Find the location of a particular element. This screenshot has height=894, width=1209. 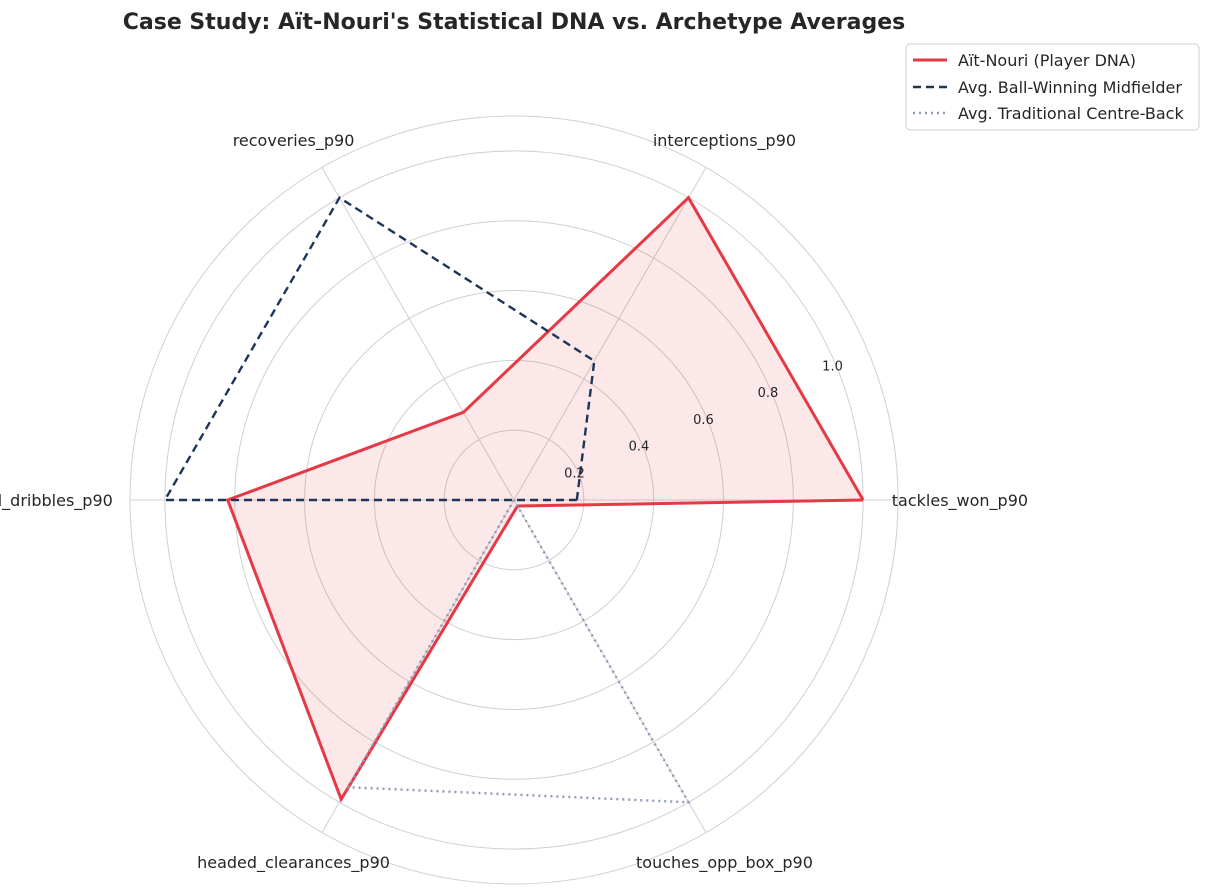

legend-label-ait-nouri: Aït-Nouri (Player DNA) is located at coordinates (1047, 60).